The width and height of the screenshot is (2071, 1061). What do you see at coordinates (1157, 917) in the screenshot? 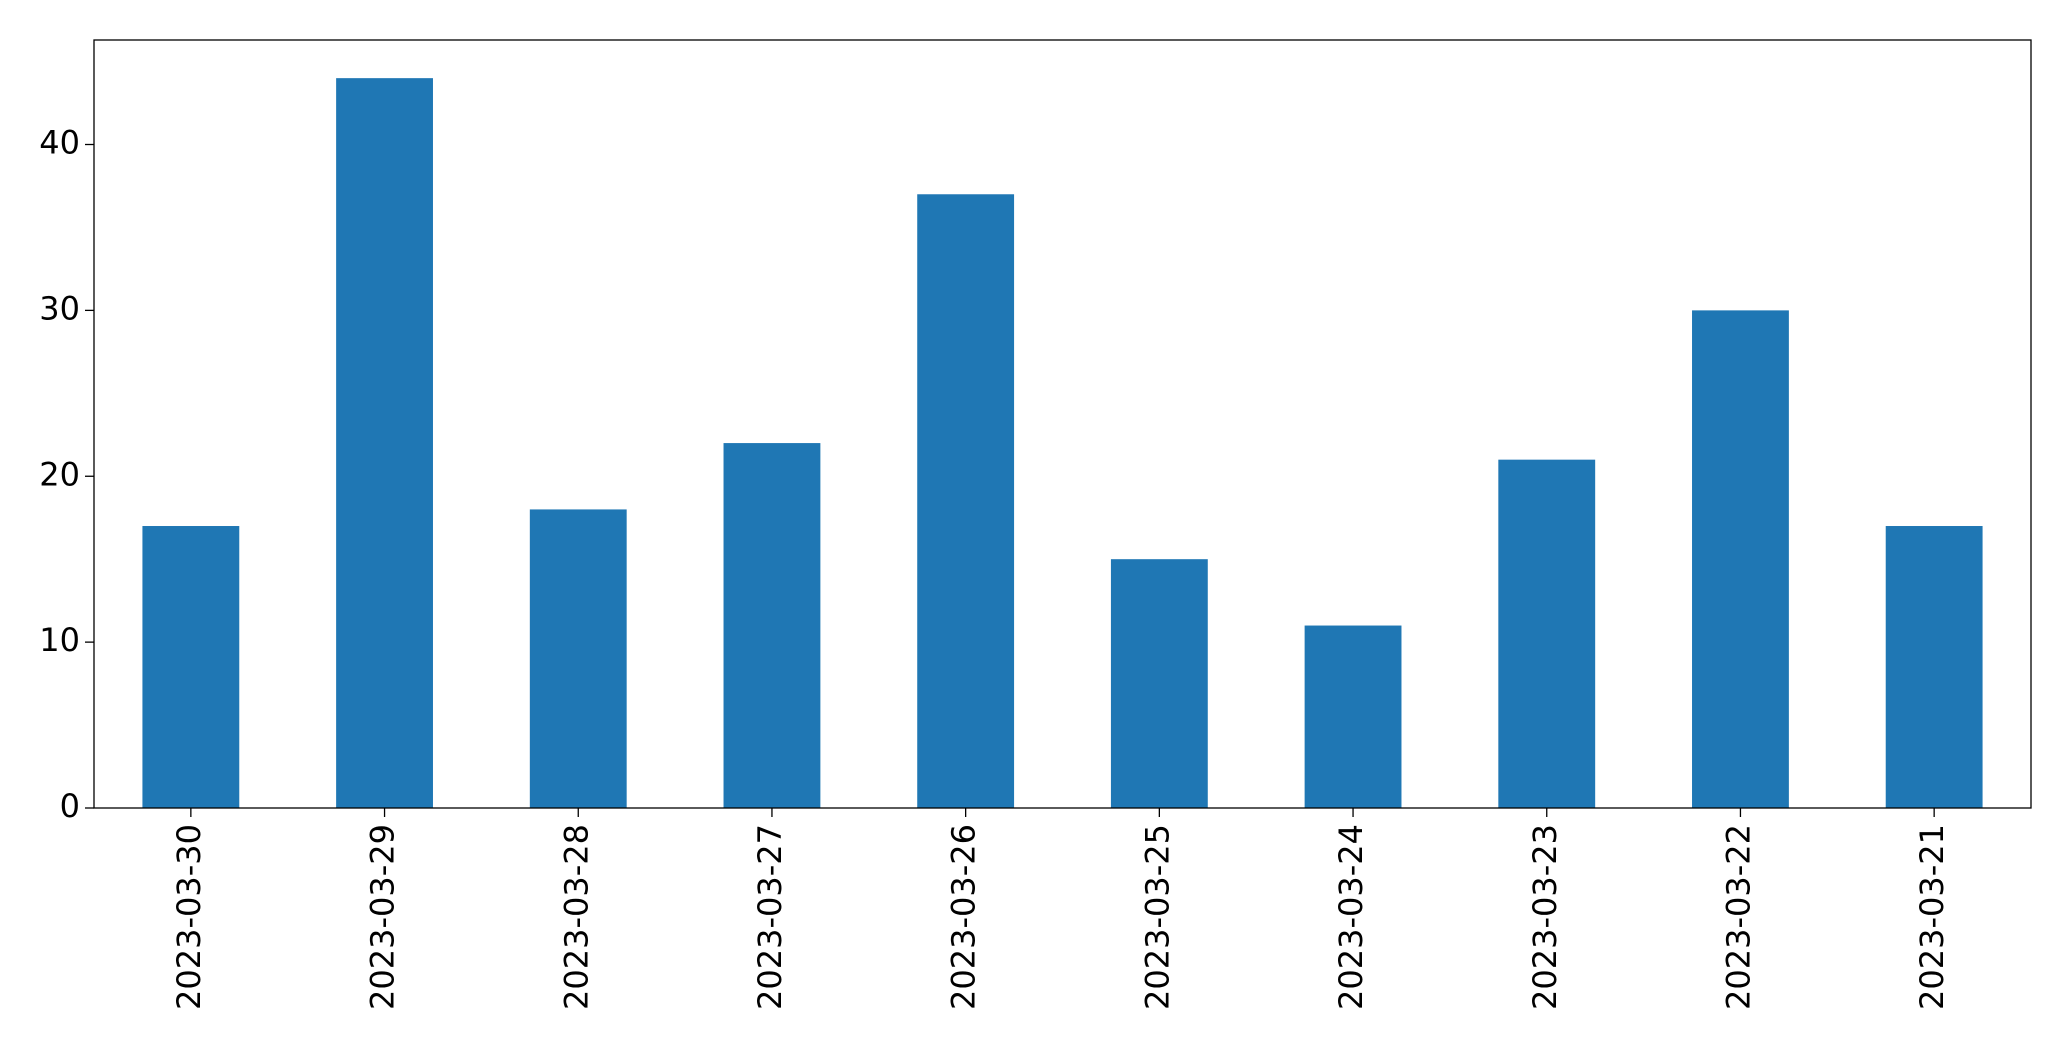
I see `x-tick-label: 2023-03-25` at bounding box center [1157, 917].